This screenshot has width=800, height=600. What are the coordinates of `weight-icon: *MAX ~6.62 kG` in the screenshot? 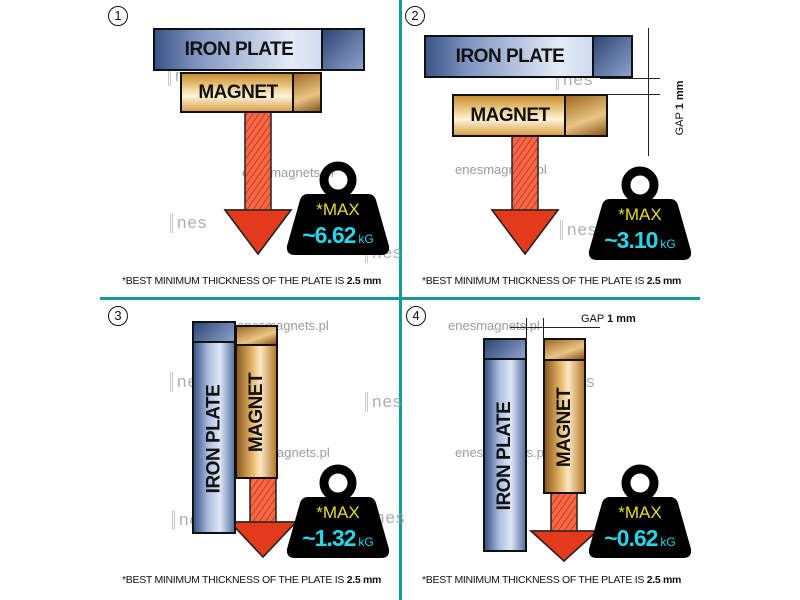 It's located at (338, 208).